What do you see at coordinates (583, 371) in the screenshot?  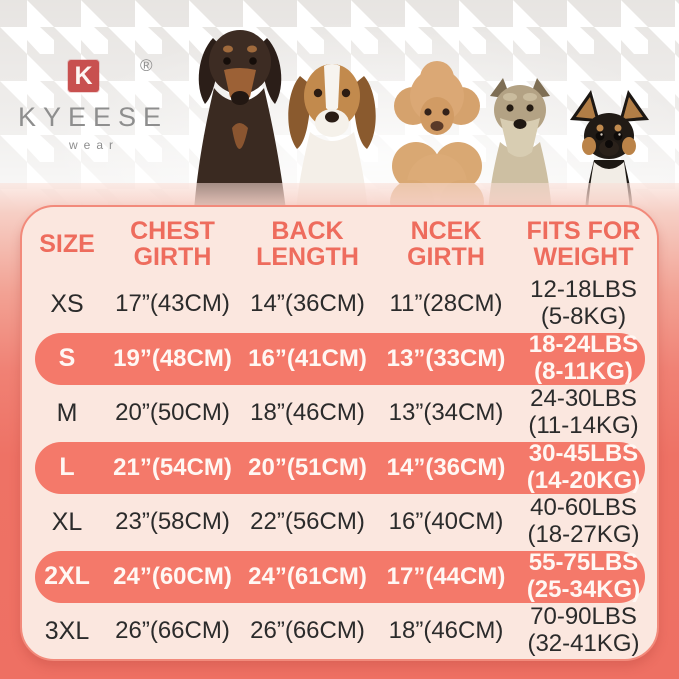 I see `weight-kg: (8-11KG)` at bounding box center [583, 371].